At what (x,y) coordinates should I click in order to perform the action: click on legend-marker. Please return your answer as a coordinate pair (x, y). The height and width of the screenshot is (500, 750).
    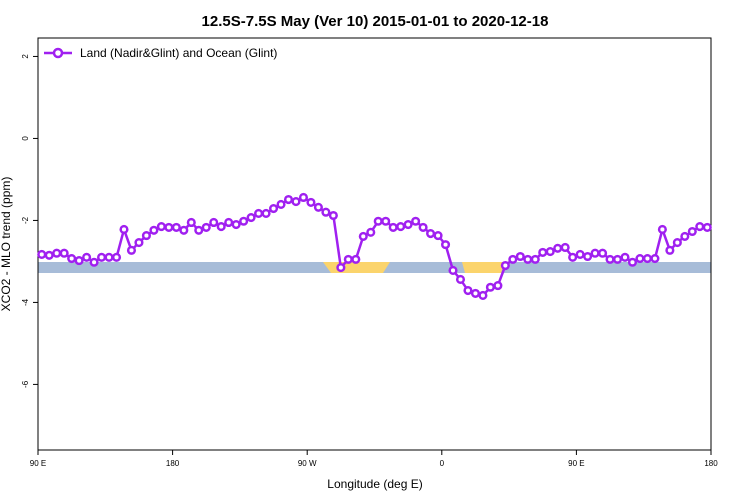
    Looking at the image, I should click on (58, 53).